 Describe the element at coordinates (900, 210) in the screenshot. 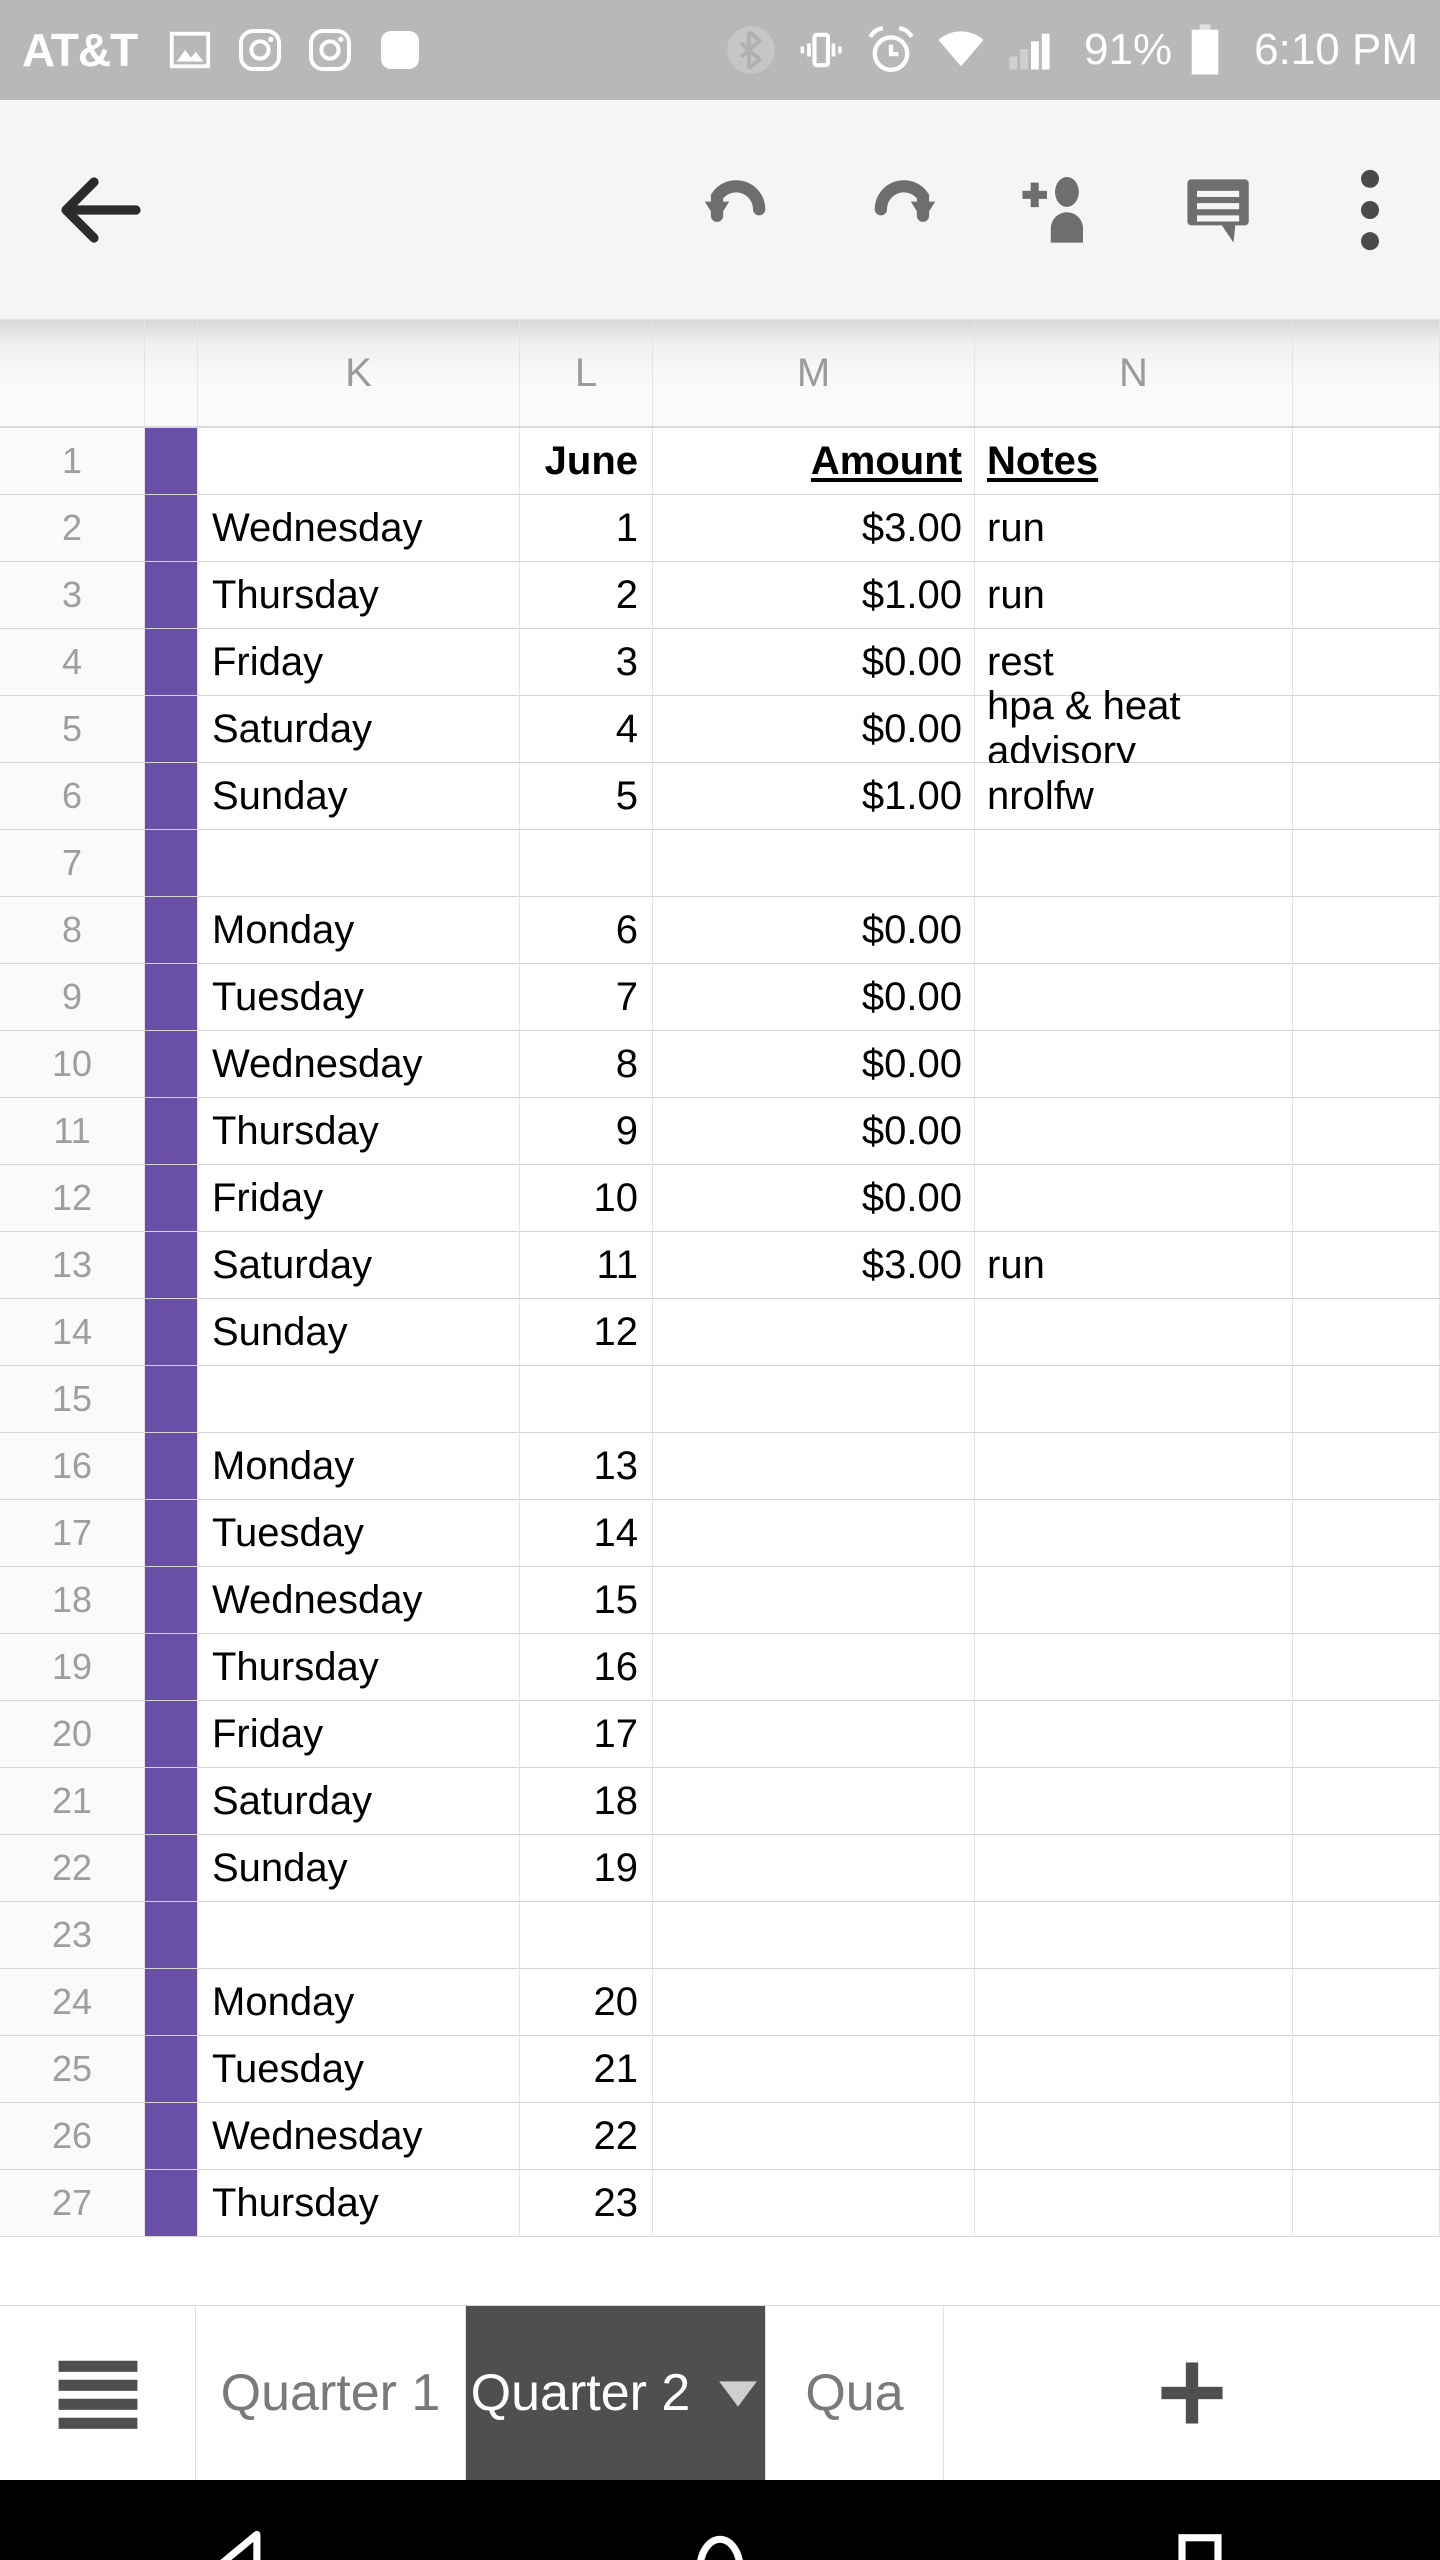

I see `redo-button` at that location.